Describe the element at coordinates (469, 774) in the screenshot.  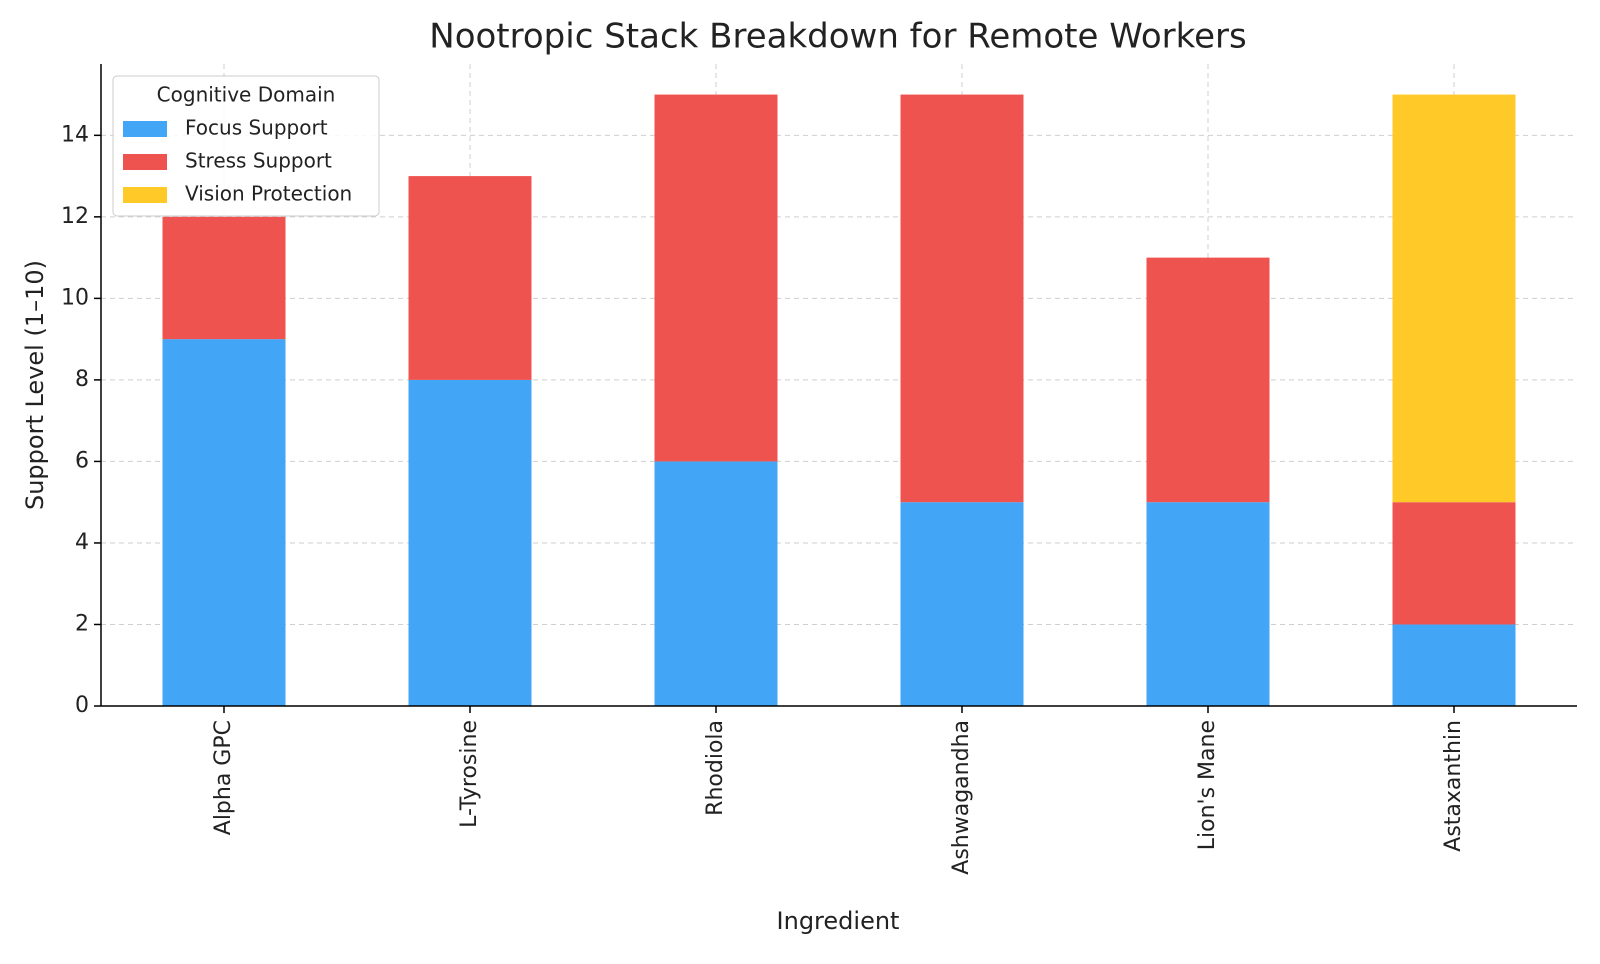
I see `x-tick-label: L-Tyrosine` at that location.